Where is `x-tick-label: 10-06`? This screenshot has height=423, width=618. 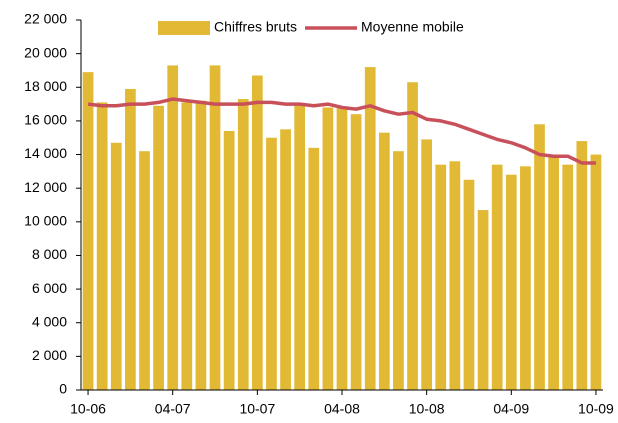 x-tick-label: 10-06 is located at coordinates (88, 409).